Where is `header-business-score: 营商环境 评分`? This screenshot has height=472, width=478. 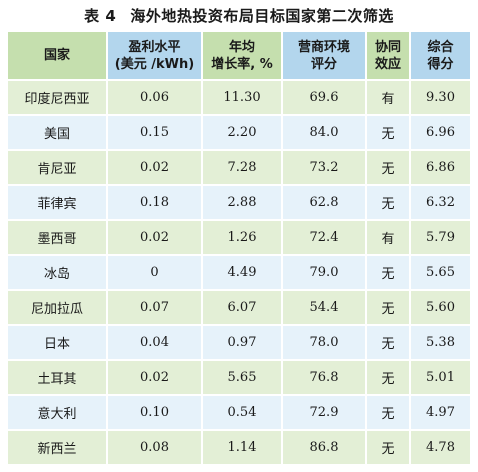
header-business-score: 营商环境 评分 is located at coordinates (325, 56).